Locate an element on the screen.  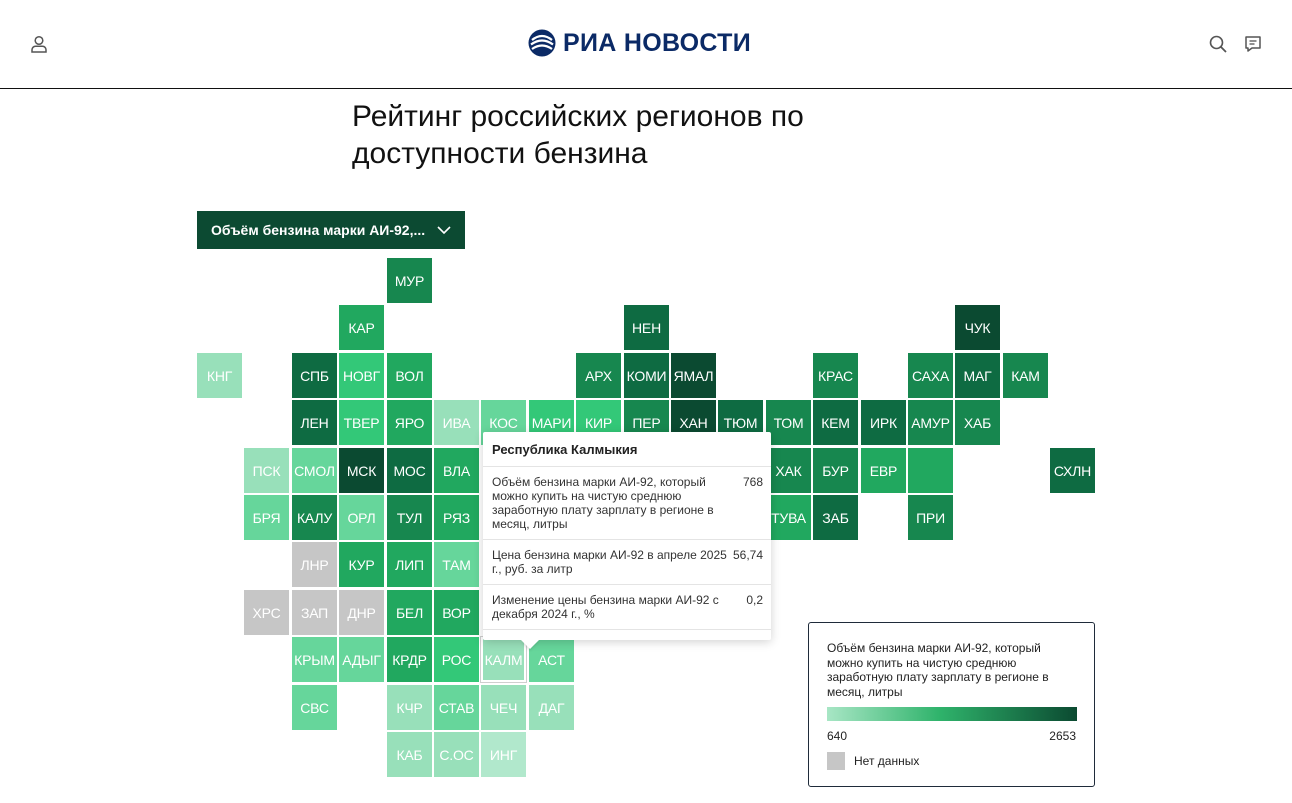
no-data-swatch is located at coordinates (836, 761).